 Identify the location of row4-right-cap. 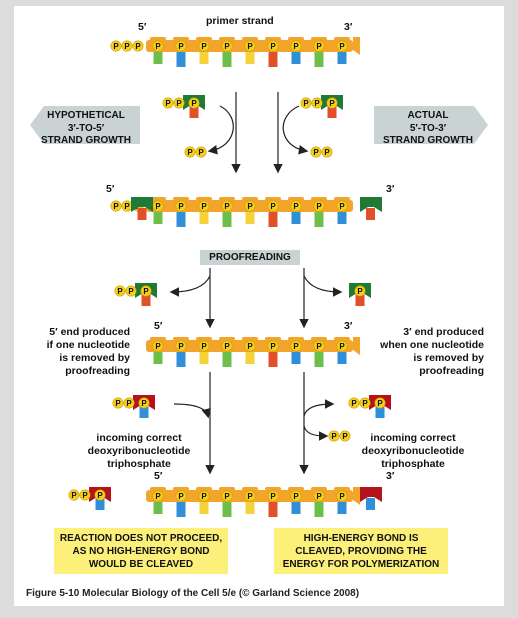
(371, 494).